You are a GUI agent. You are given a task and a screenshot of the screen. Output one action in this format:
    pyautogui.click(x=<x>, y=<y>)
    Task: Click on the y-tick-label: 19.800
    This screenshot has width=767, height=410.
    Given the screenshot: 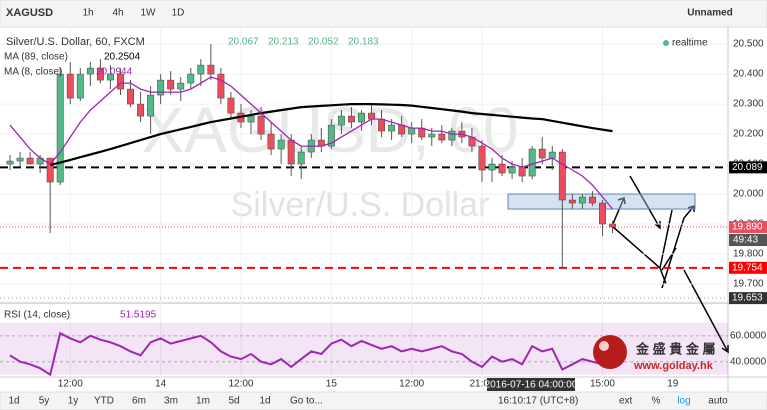 What is the action you would take?
    pyautogui.click(x=748, y=254)
    